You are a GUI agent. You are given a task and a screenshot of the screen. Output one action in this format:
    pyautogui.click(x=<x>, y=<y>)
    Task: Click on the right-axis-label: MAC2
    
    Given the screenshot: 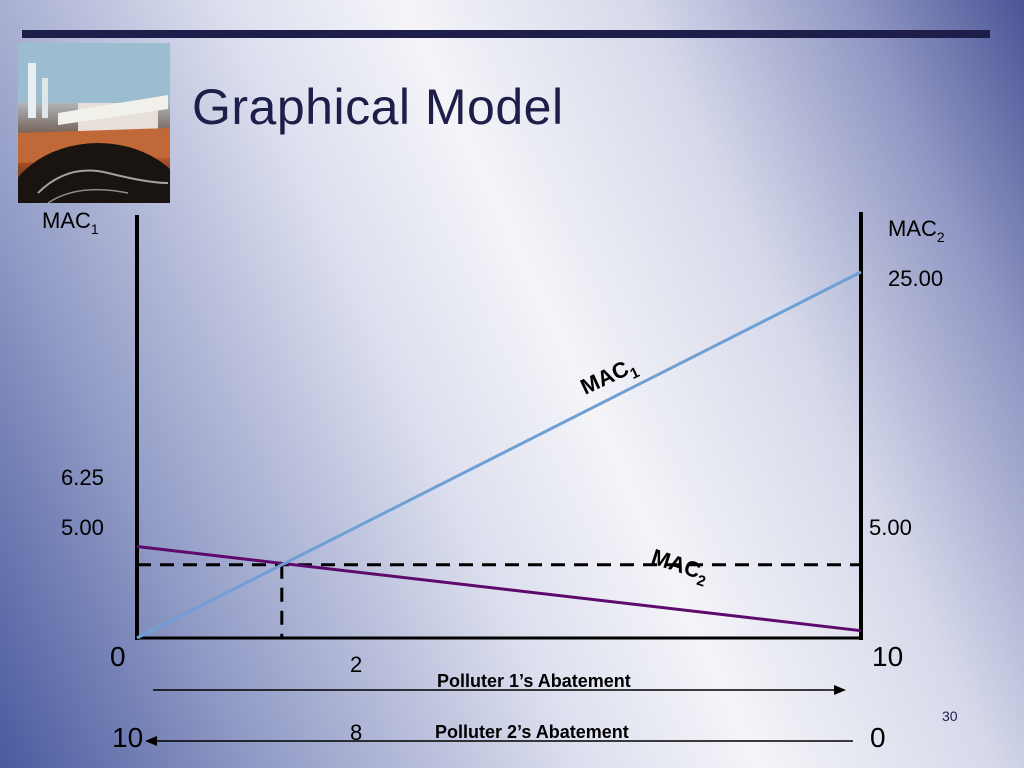 What is the action you would take?
    pyautogui.click(x=916, y=230)
    